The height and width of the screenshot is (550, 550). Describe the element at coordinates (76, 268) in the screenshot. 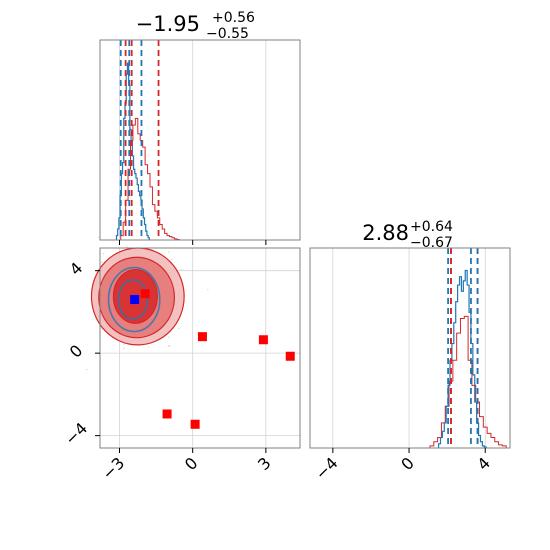

I see `joint-y-tick-label: 4` at that location.